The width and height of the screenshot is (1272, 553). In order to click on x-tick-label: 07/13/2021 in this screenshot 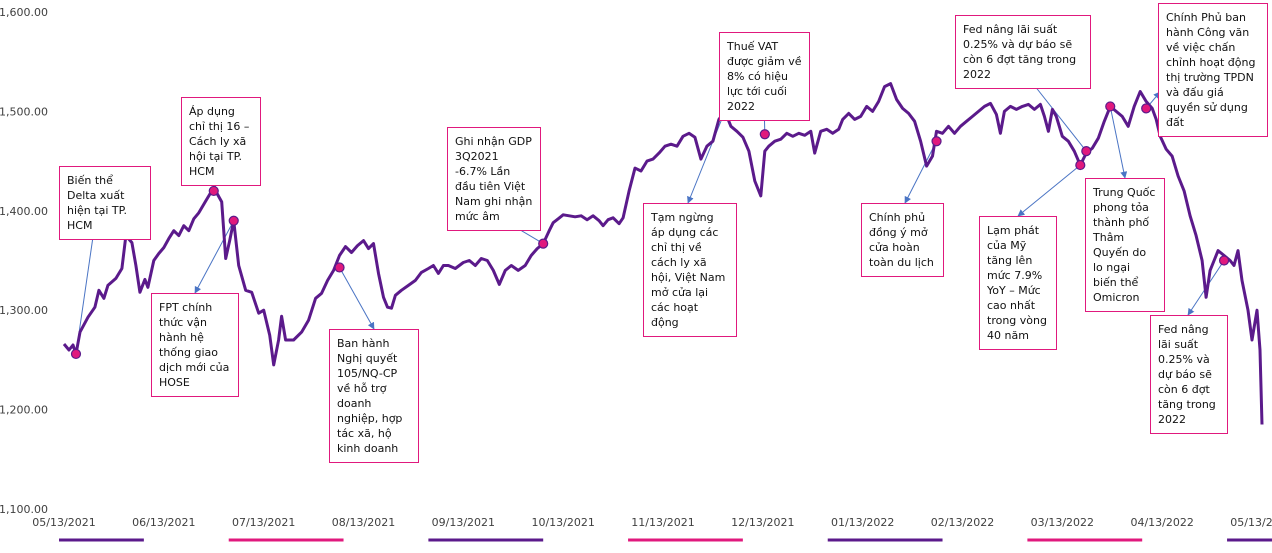, I will do `click(263, 522)`.